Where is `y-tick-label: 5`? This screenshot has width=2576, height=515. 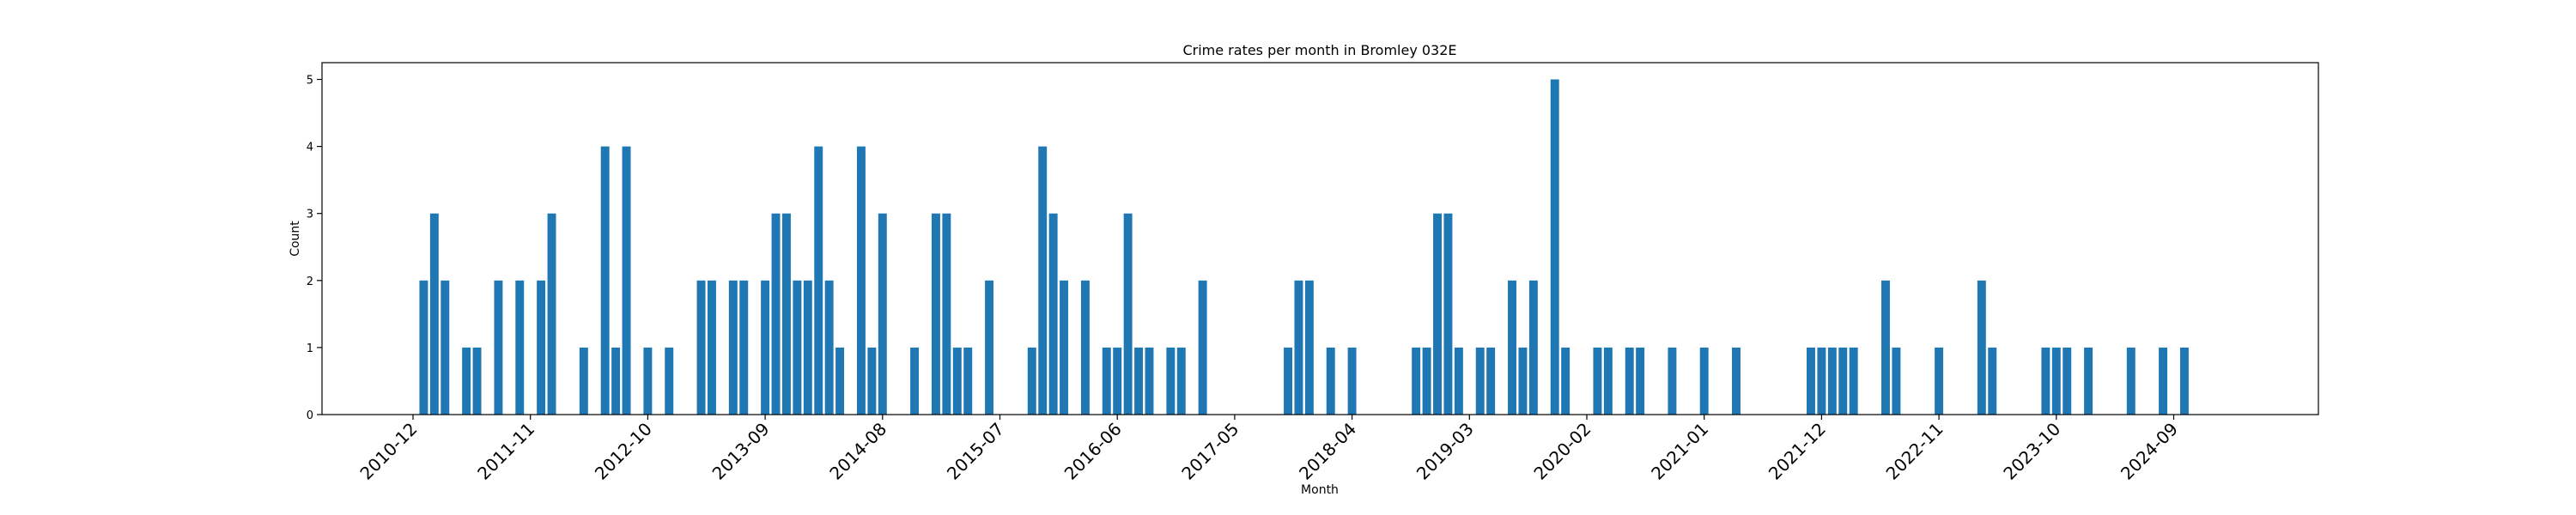
y-tick-label: 5 is located at coordinates (310, 81).